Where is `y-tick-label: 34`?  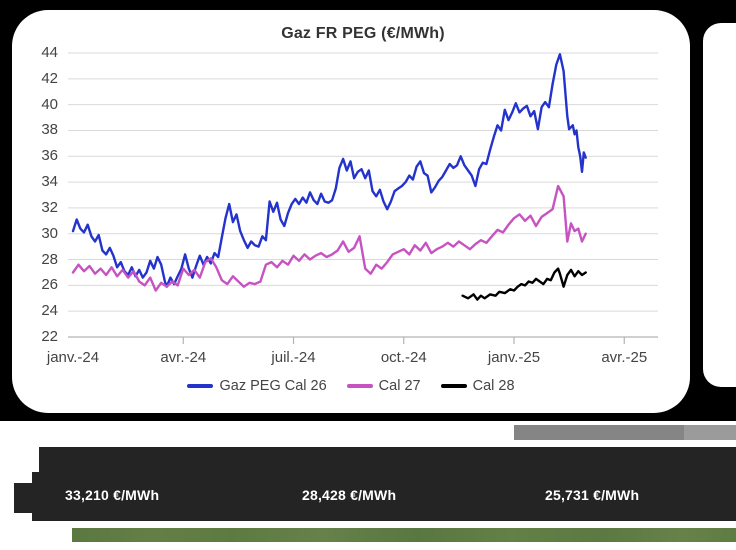 y-tick-label: 34 is located at coordinates (49, 182).